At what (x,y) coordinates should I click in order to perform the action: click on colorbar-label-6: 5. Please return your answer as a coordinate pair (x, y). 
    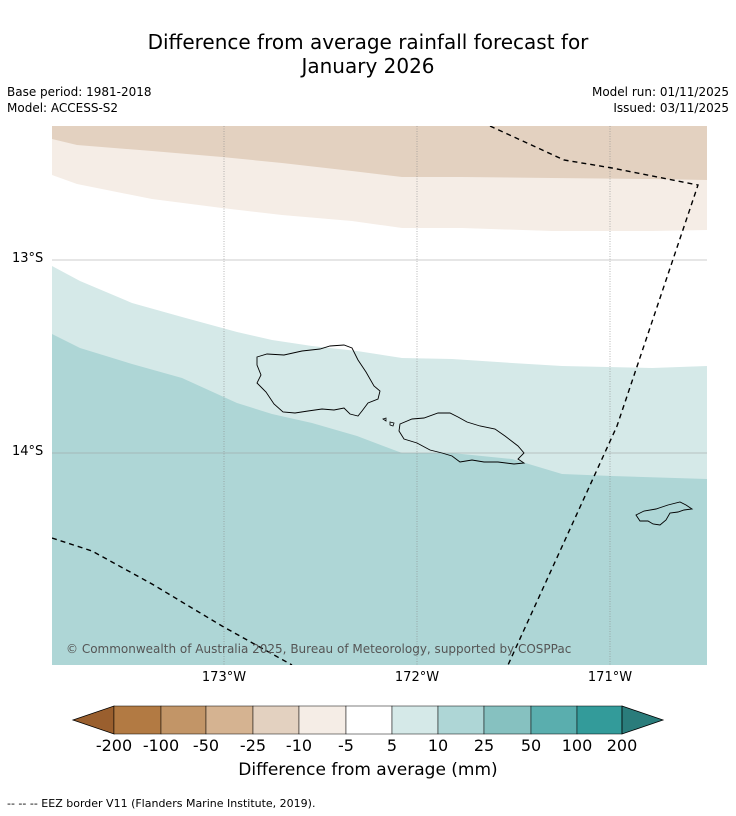
    Looking at the image, I should click on (392, 745).